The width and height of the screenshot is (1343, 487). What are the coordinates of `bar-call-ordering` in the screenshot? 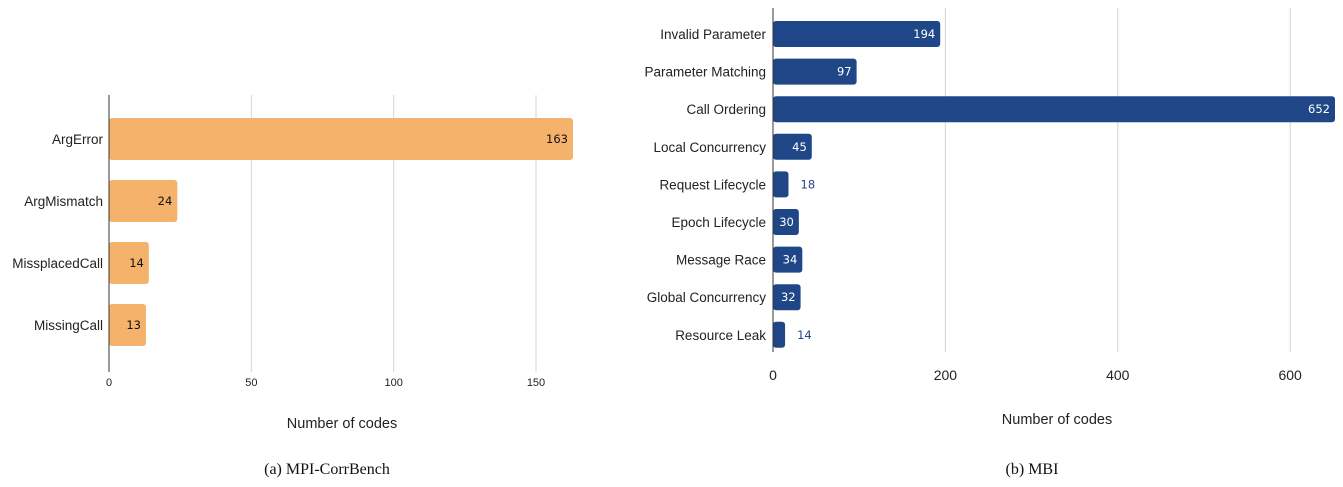 It's located at (1054, 109).